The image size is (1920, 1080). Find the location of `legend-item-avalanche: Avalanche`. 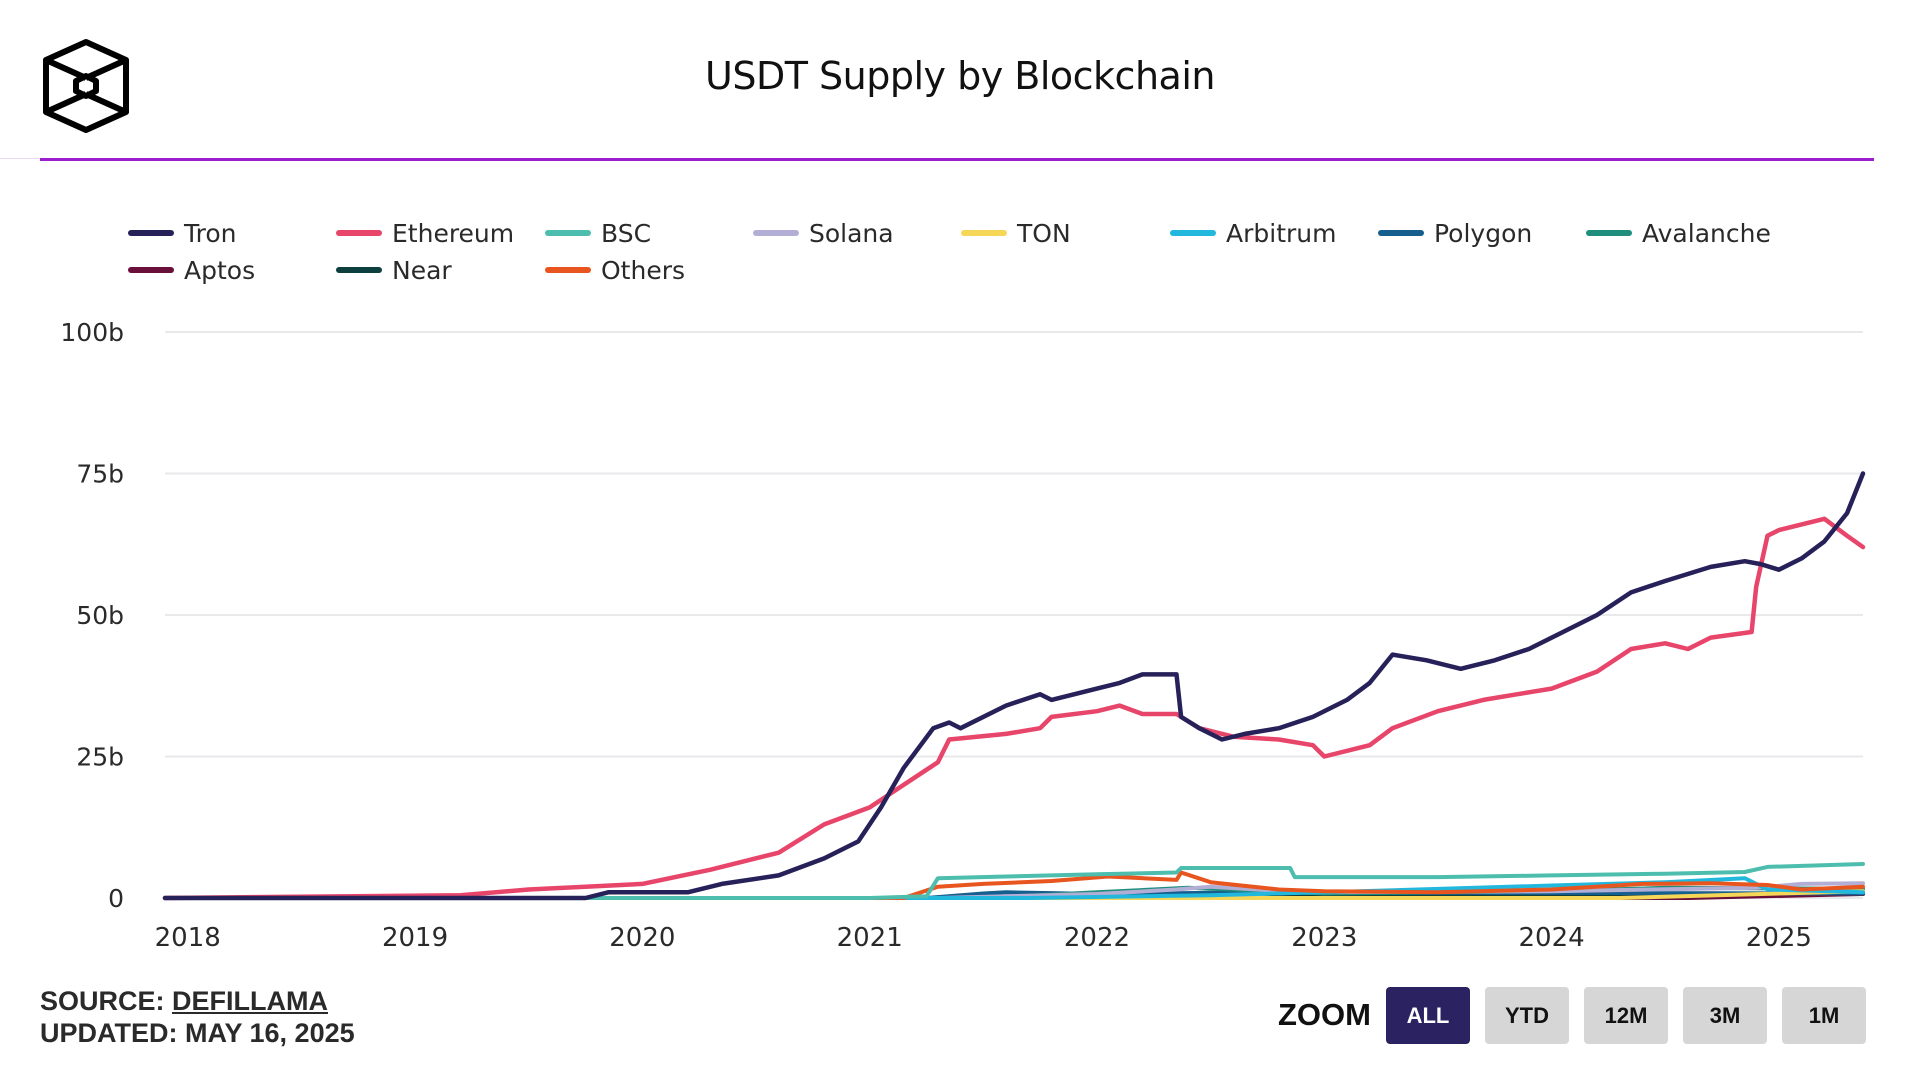

legend-item-avalanche: Avalanche is located at coordinates (1678, 233).